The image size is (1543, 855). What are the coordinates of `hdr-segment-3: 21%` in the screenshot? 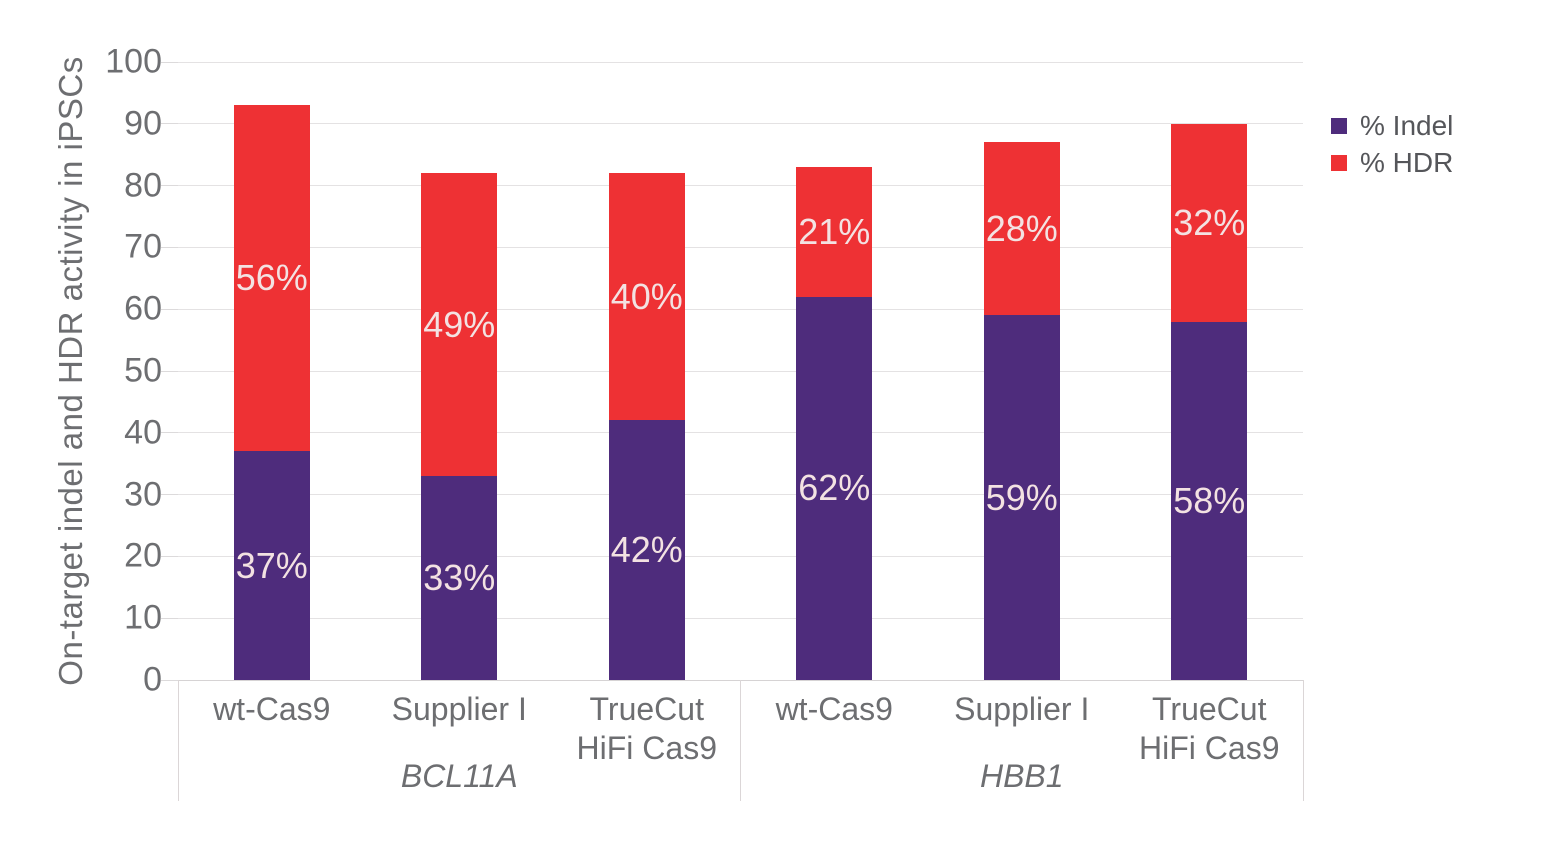 It's located at (834, 232).